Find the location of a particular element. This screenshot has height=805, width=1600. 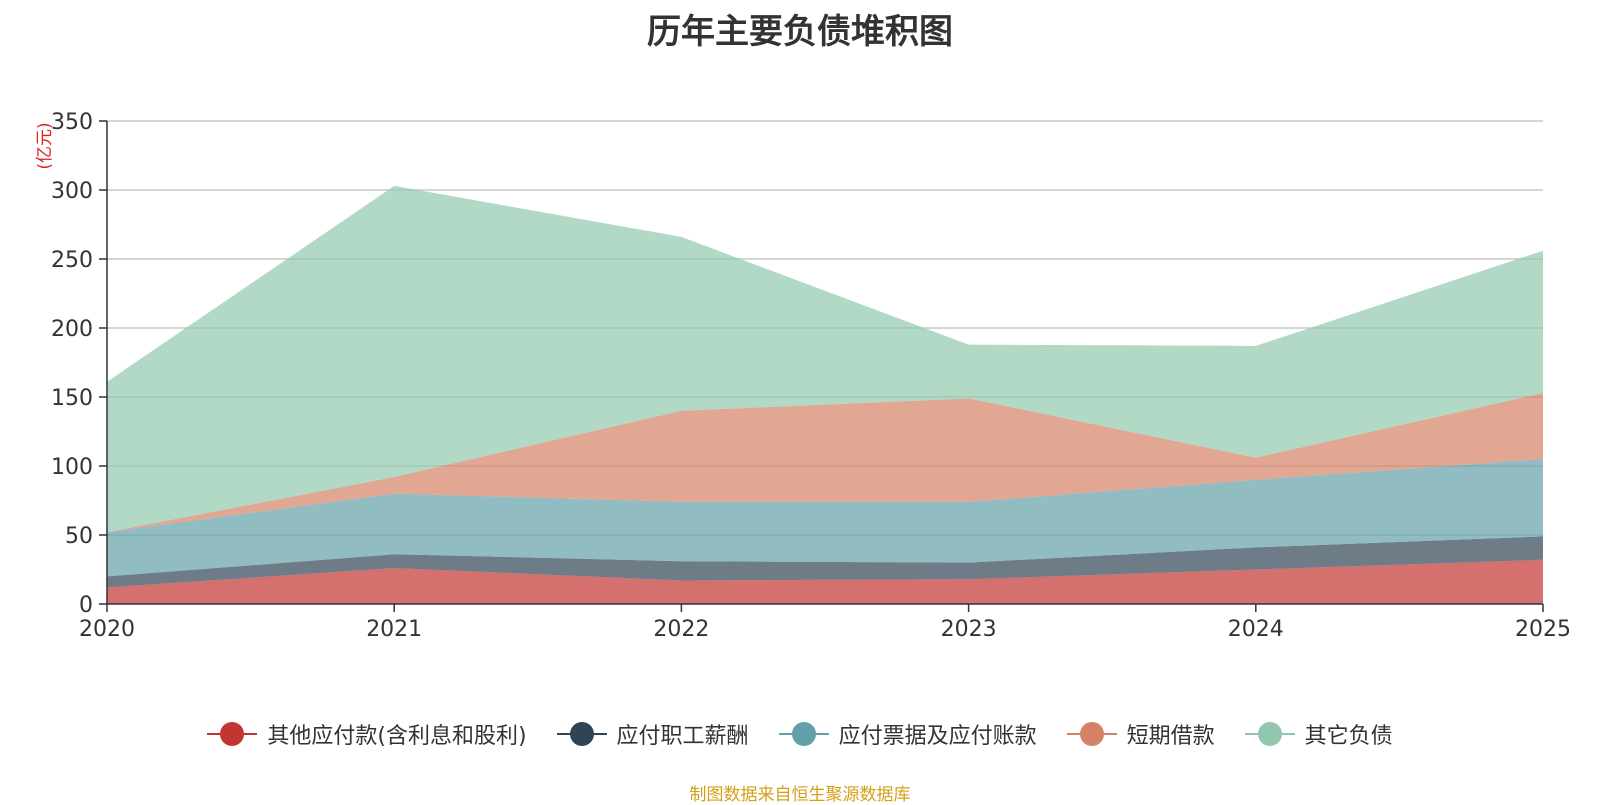

x-tick-label: 2025 is located at coordinates (1543, 629).